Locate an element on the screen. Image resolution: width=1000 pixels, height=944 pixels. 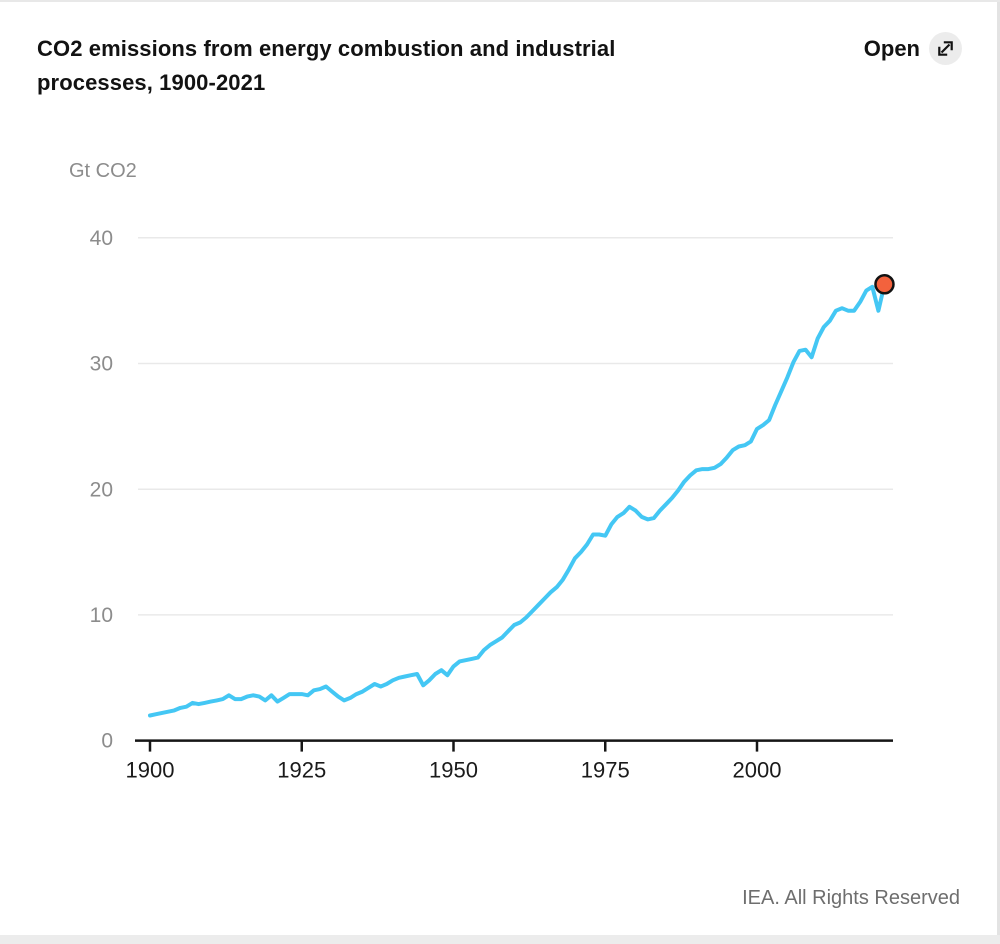
x-axis-tick-label-2000: 2000 is located at coordinates (757, 770).